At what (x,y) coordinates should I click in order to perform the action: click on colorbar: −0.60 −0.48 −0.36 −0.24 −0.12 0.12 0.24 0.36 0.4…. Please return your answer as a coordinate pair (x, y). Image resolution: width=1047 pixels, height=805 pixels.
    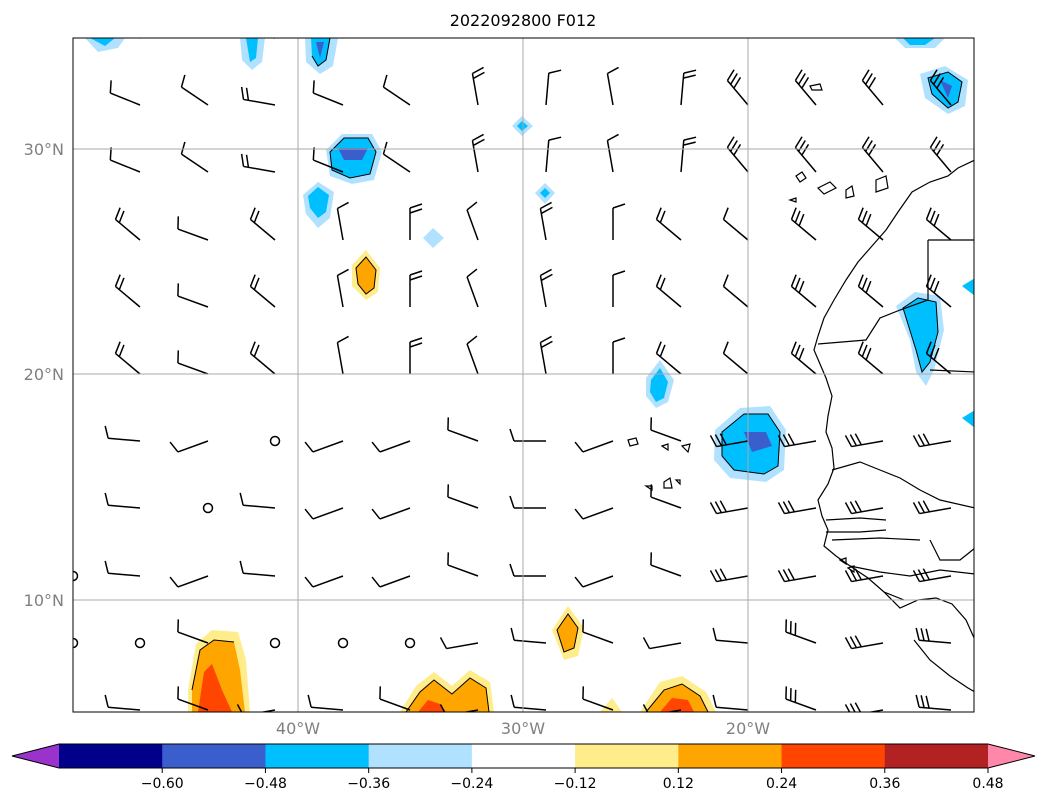
    Looking at the image, I should click on (523, 767).